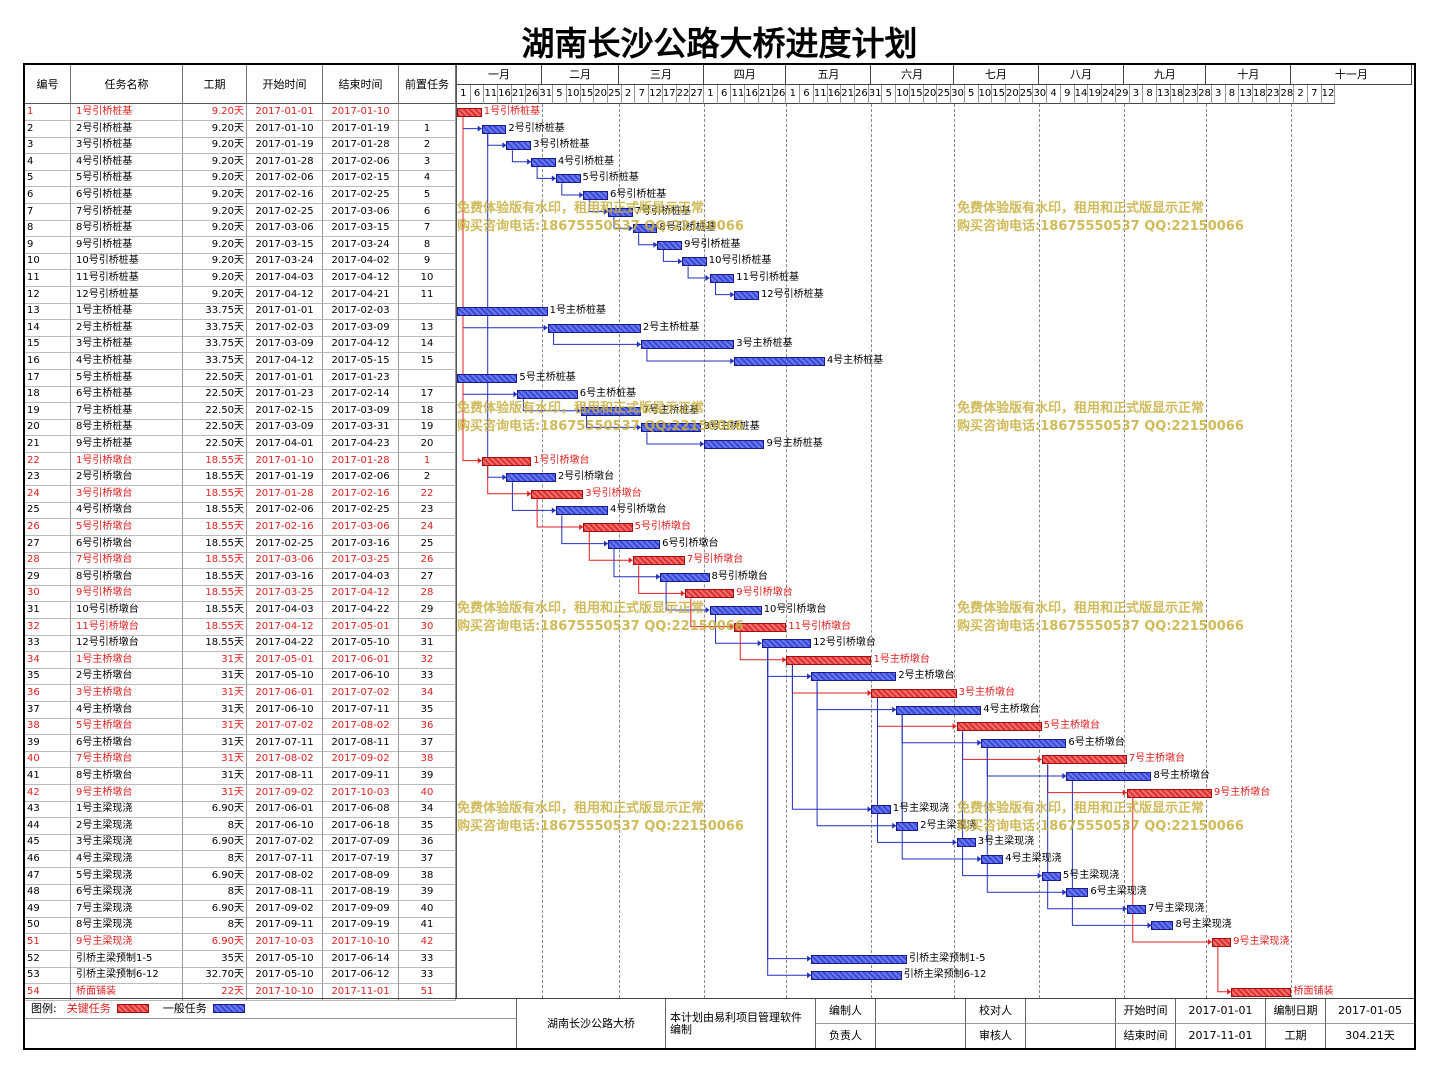 This screenshot has height=1074, width=1439. I want to click on task-bar-label: 1号引桥墩台, so click(561, 460).